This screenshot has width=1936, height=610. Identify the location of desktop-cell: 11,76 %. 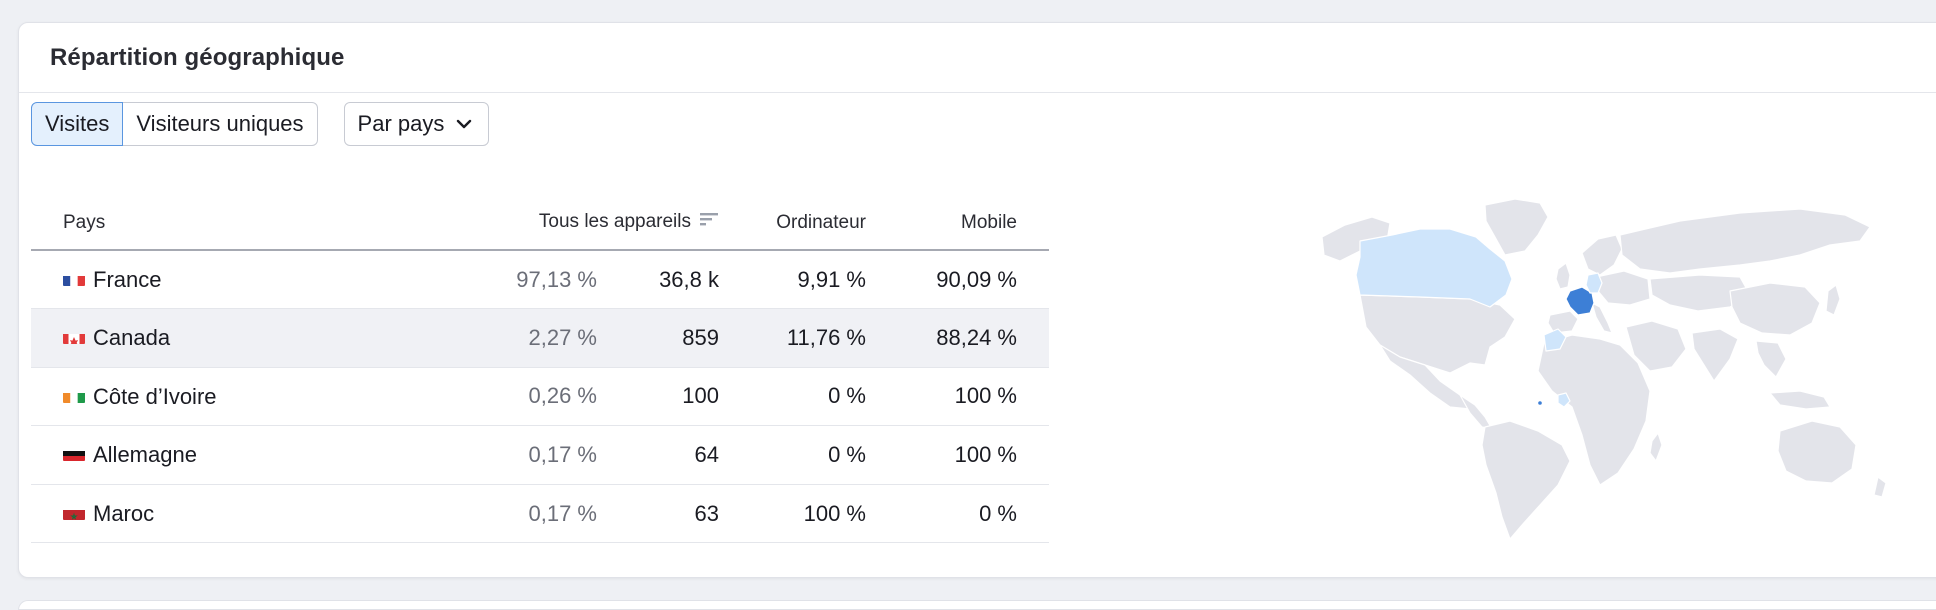
(801, 338).